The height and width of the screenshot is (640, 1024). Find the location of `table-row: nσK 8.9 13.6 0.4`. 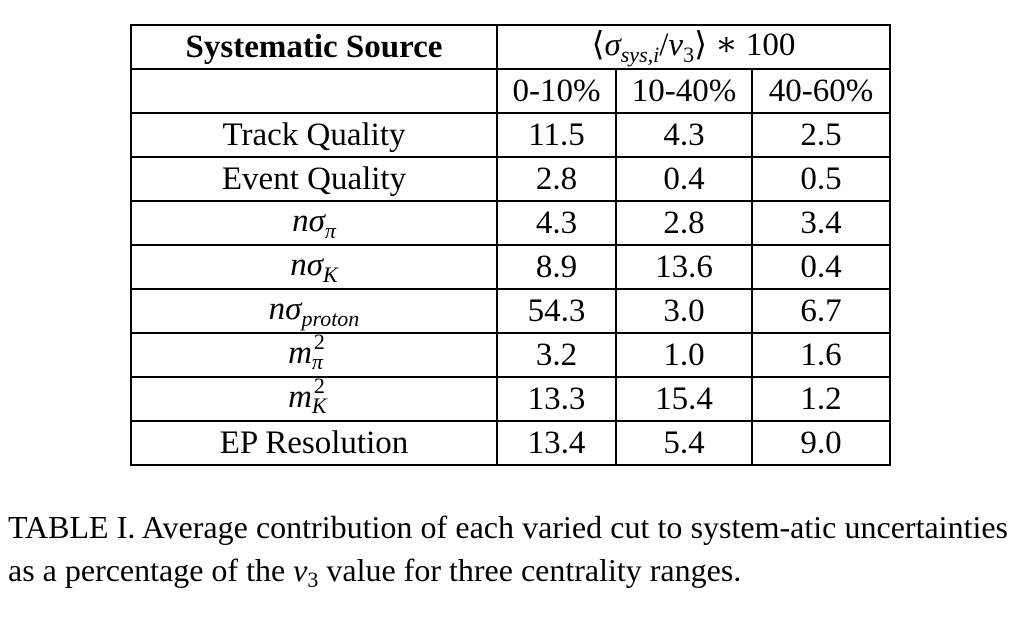

table-row: nσK 8.9 13.6 0.4 is located at coordinates (510, 267).